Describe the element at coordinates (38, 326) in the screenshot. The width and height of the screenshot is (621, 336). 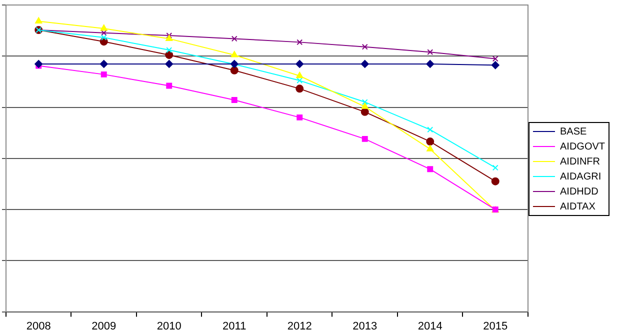
I see `x-tick-label: 2008` at that location.